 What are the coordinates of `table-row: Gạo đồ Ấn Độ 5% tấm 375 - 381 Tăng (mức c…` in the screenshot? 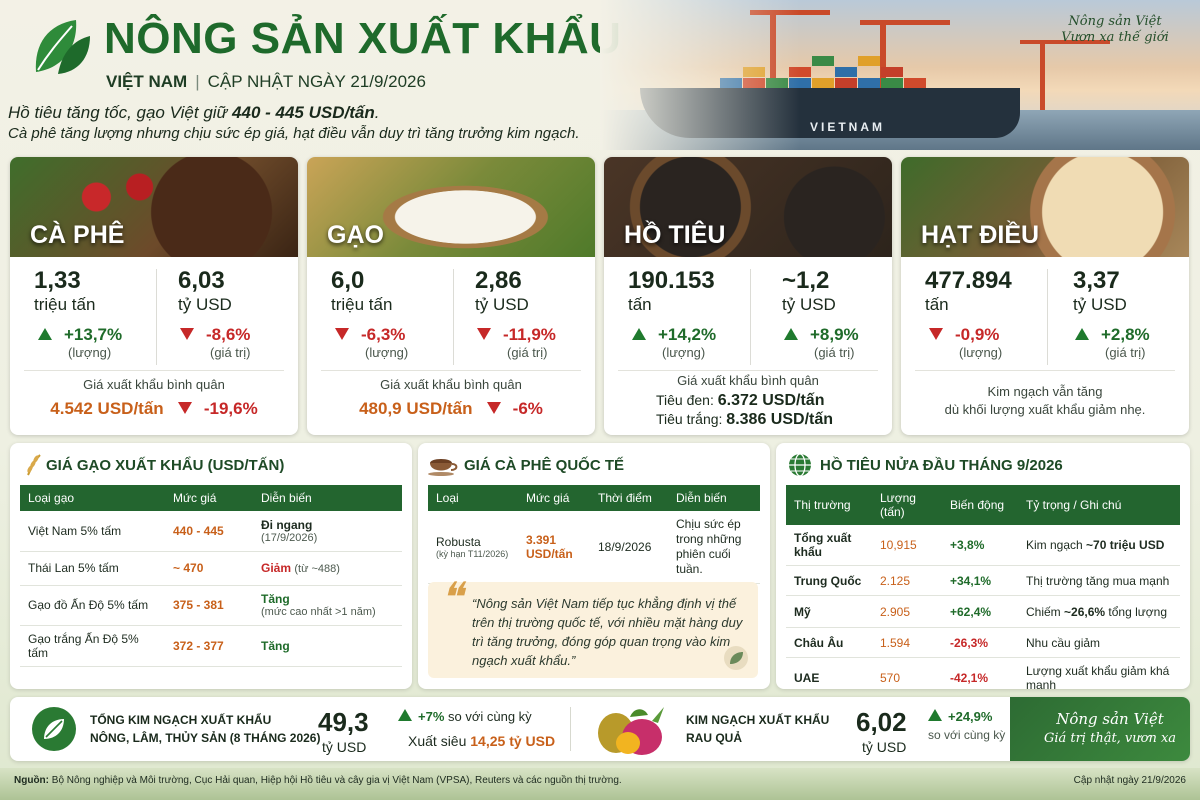 It's located at (211, 605).